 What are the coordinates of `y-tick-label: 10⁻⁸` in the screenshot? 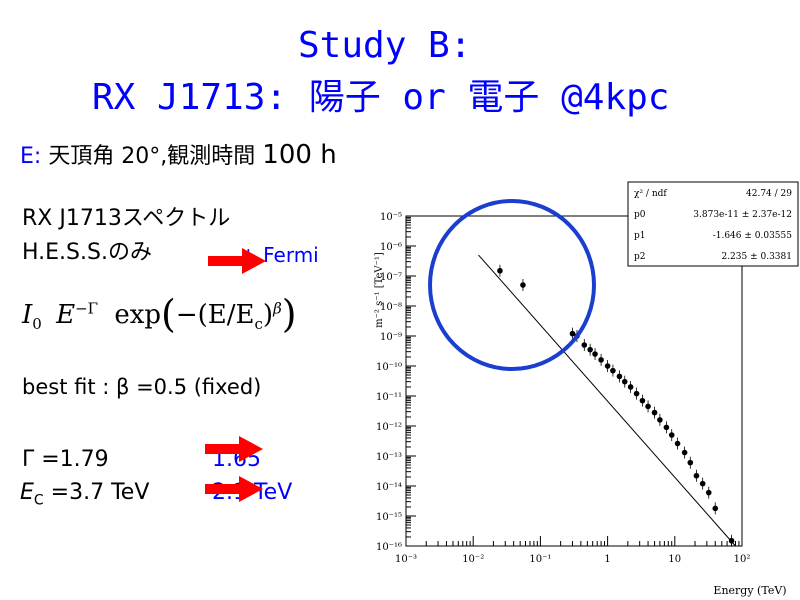 It's located at (391, 307).